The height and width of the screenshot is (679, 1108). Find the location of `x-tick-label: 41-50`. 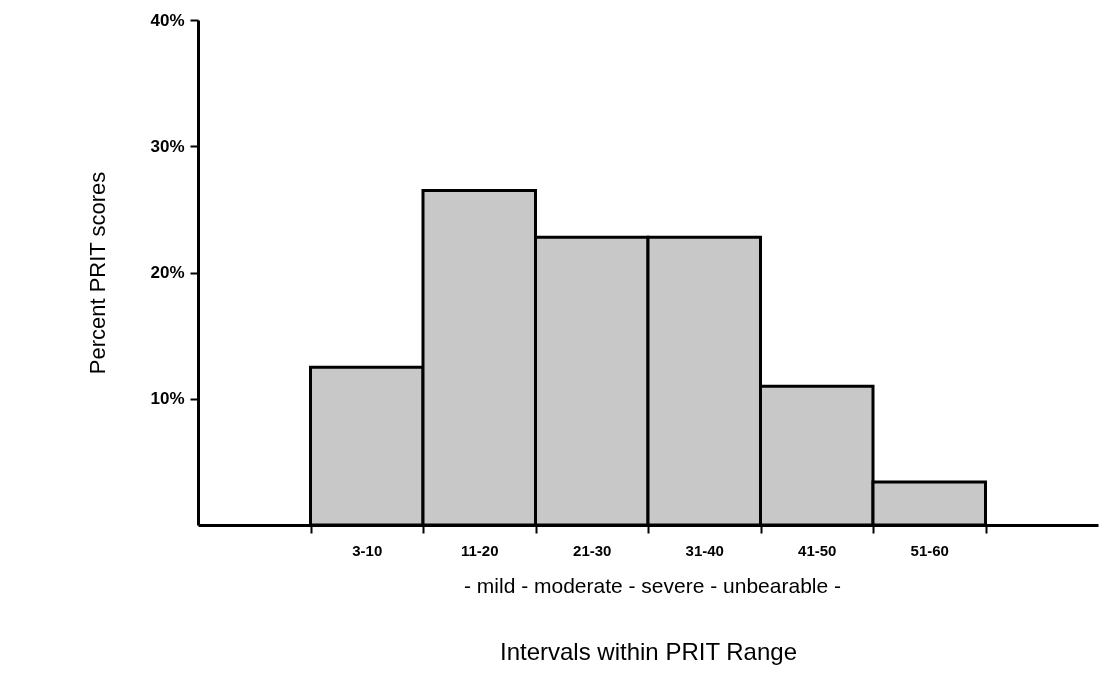

x-tick-label: 41-50 is located at coordinates (817, 550).